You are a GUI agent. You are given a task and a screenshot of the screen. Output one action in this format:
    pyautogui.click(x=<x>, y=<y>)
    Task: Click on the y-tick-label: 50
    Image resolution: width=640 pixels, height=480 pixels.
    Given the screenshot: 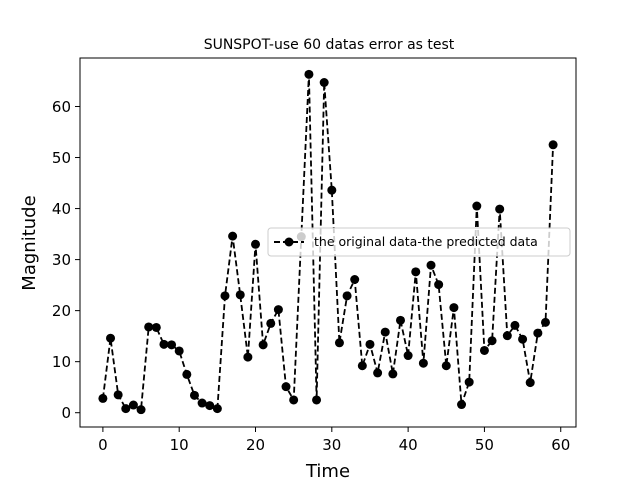 What is the action you would take?
    pyautogui.click(x=61, y=158)
    